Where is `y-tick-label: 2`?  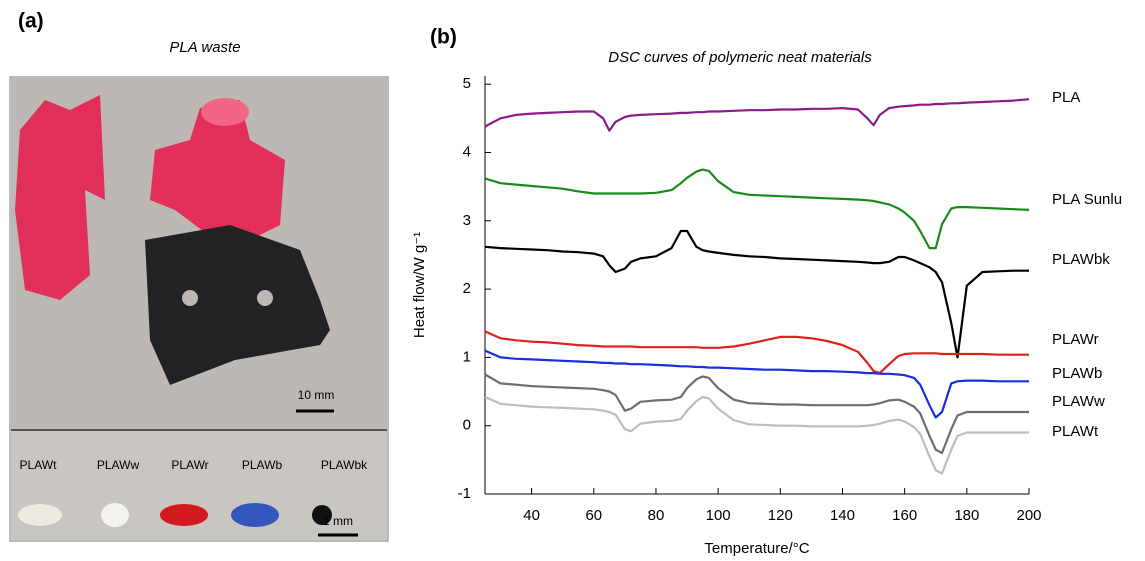 y-tick-label: 2 is located at coordinates (467, 288).